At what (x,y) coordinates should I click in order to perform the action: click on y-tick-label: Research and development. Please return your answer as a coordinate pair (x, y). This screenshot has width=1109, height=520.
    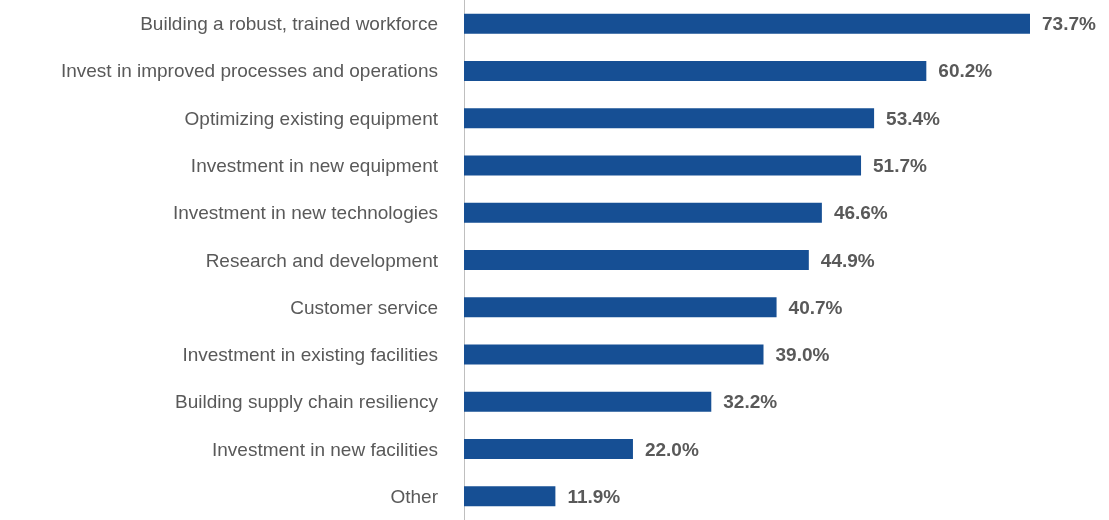
    Looking at the image, I should click on (322, 260).